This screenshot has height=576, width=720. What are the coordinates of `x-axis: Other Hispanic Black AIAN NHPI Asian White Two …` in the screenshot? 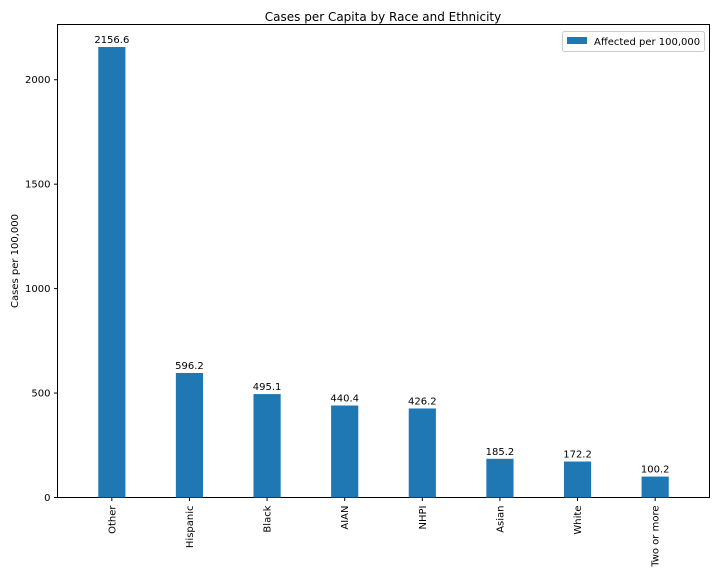 It's located at (384, 532).